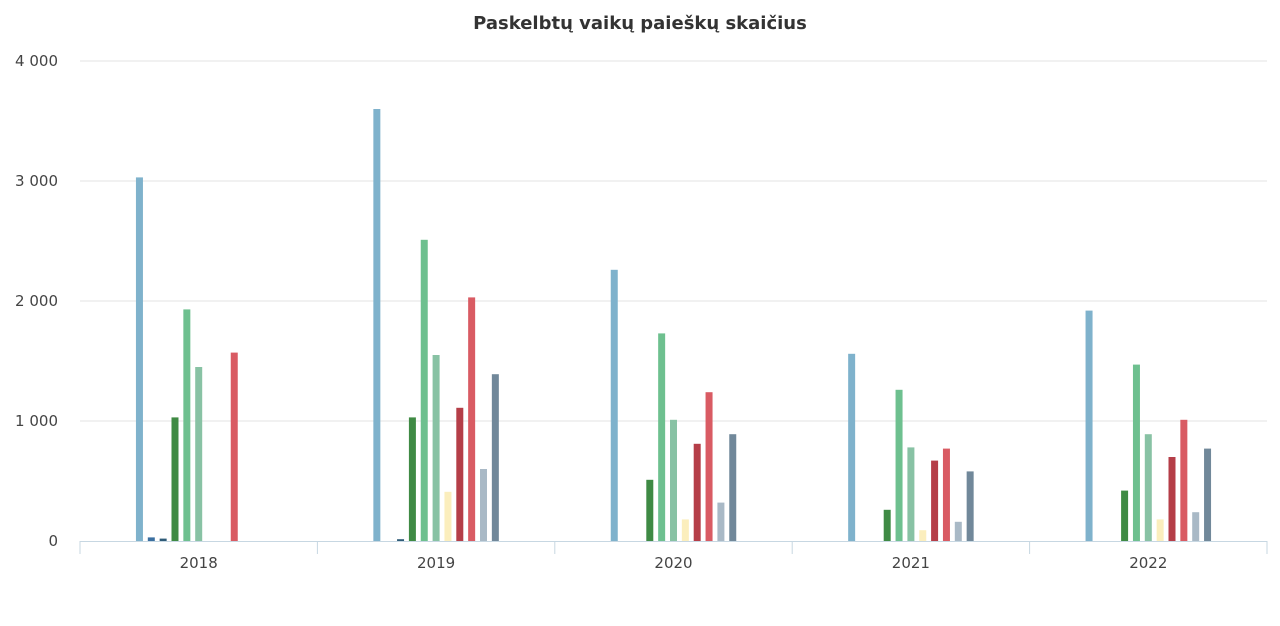 This screenshot has width=1280, height=626. Describe the element at coordinates (436, 563) in the screenshot. I see `x-tick-label: 2019` at that location.